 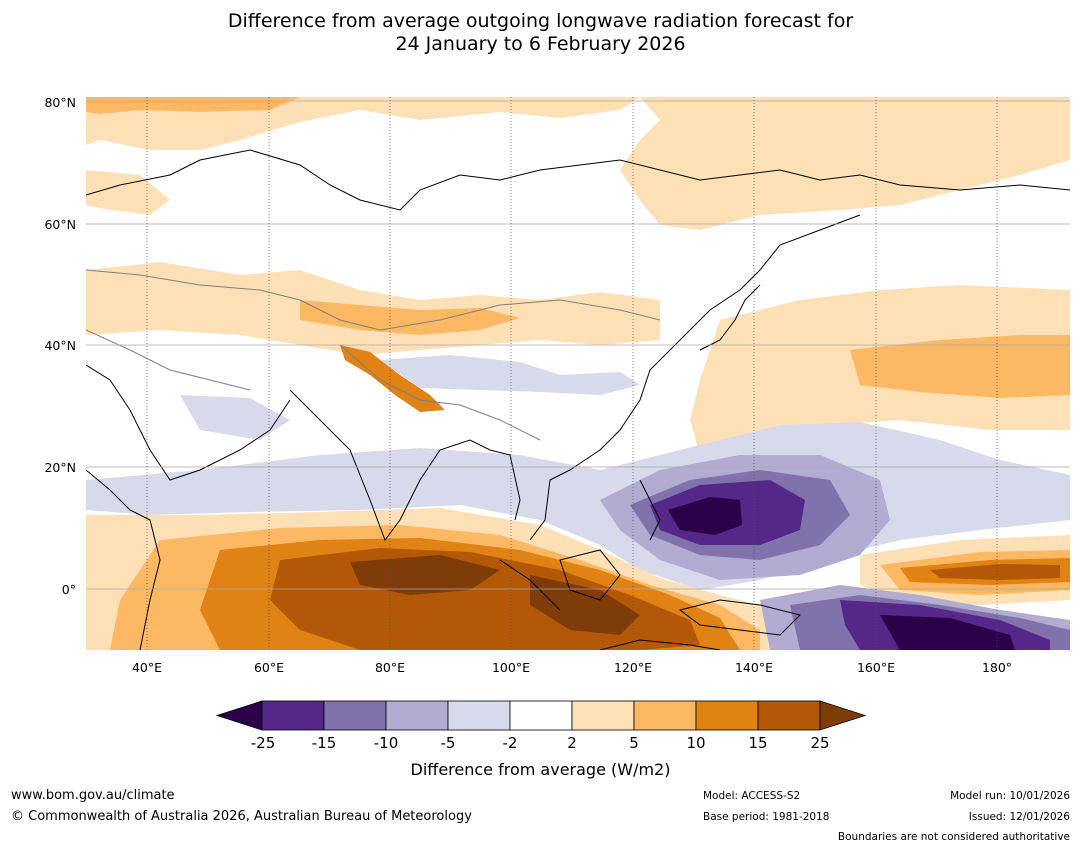 I want to click on coastline-arabia-africa, so click(x=188, y=507).